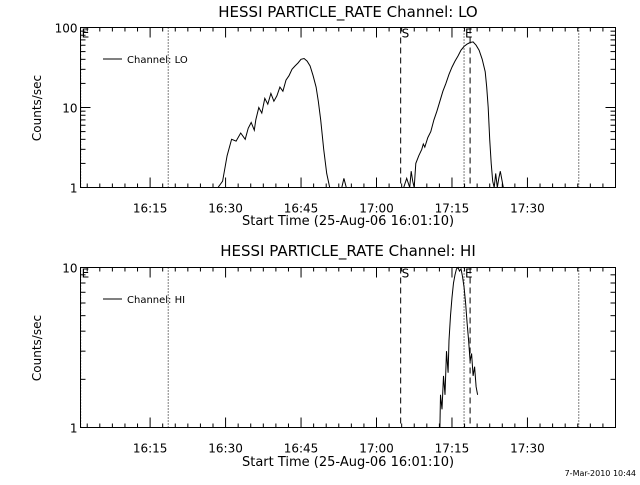 This screenshot has width=640, height=485. I want to click on panel-hi-xtick-label: 17:00, so click(376, 449).